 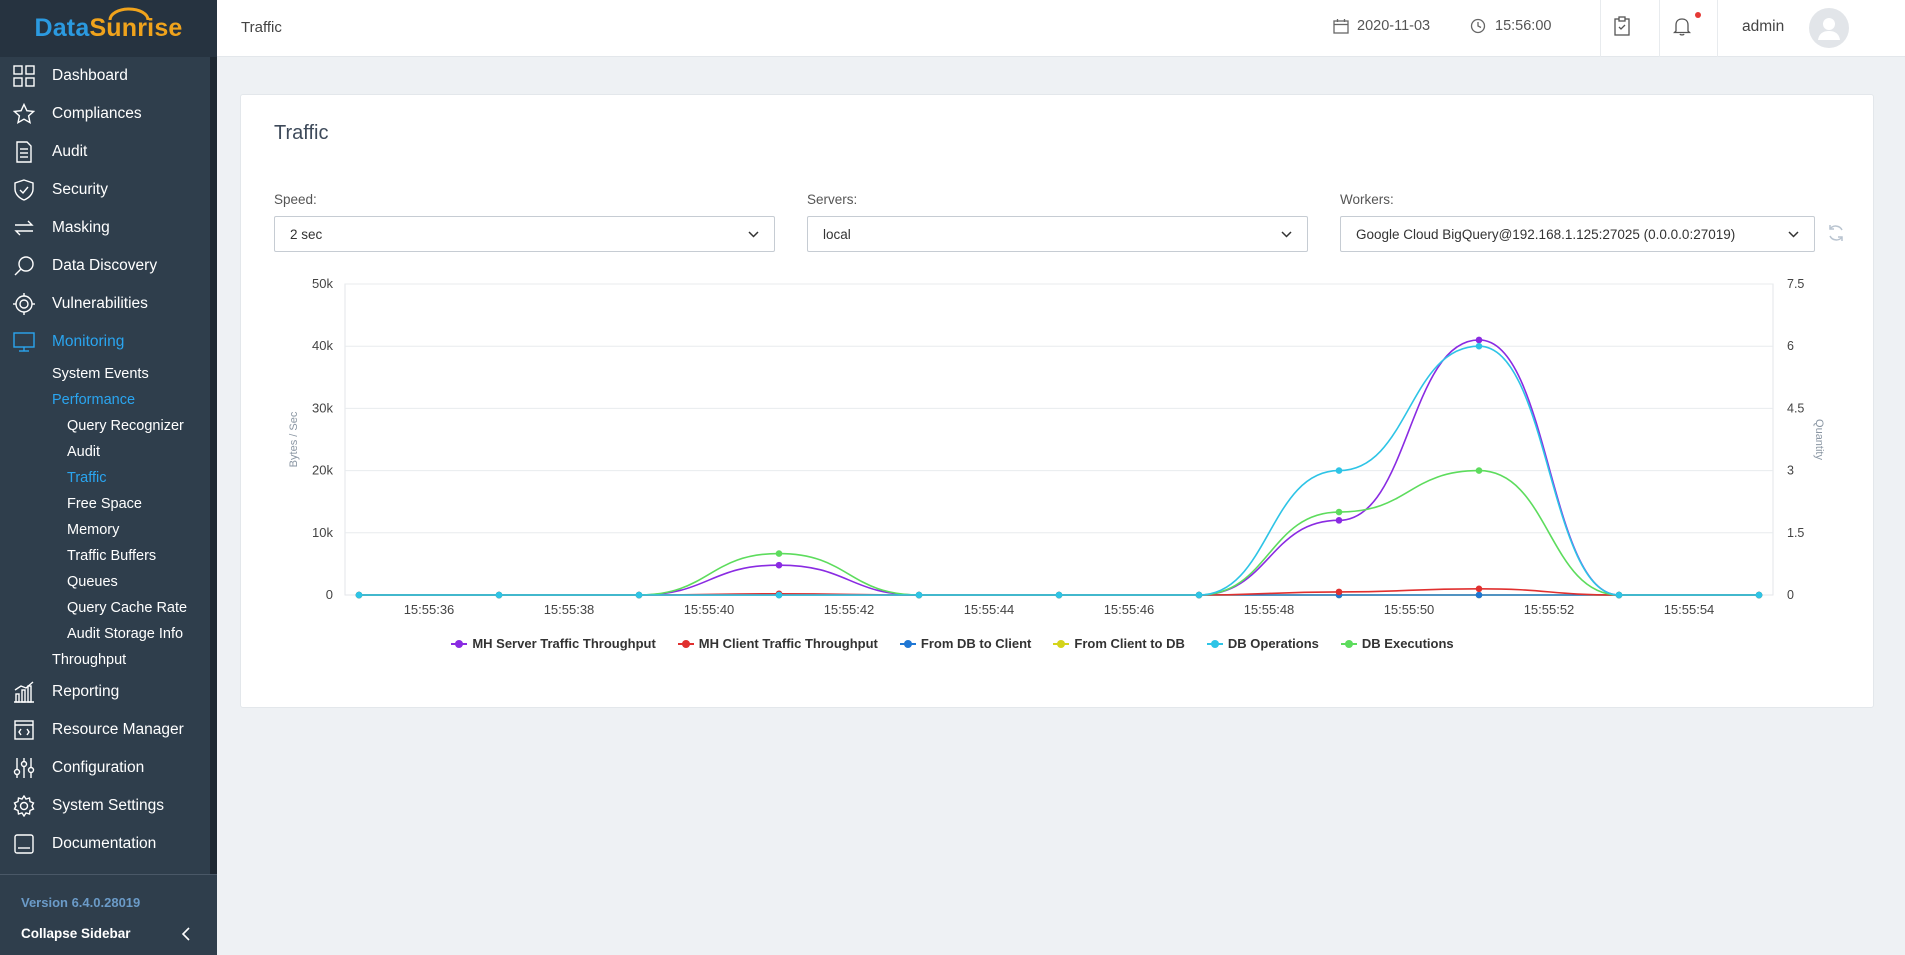 What do you see at coordinates (1622, 28) in the screenshot?
I see `clipboard-icon` at bounding box center [1622, 28].